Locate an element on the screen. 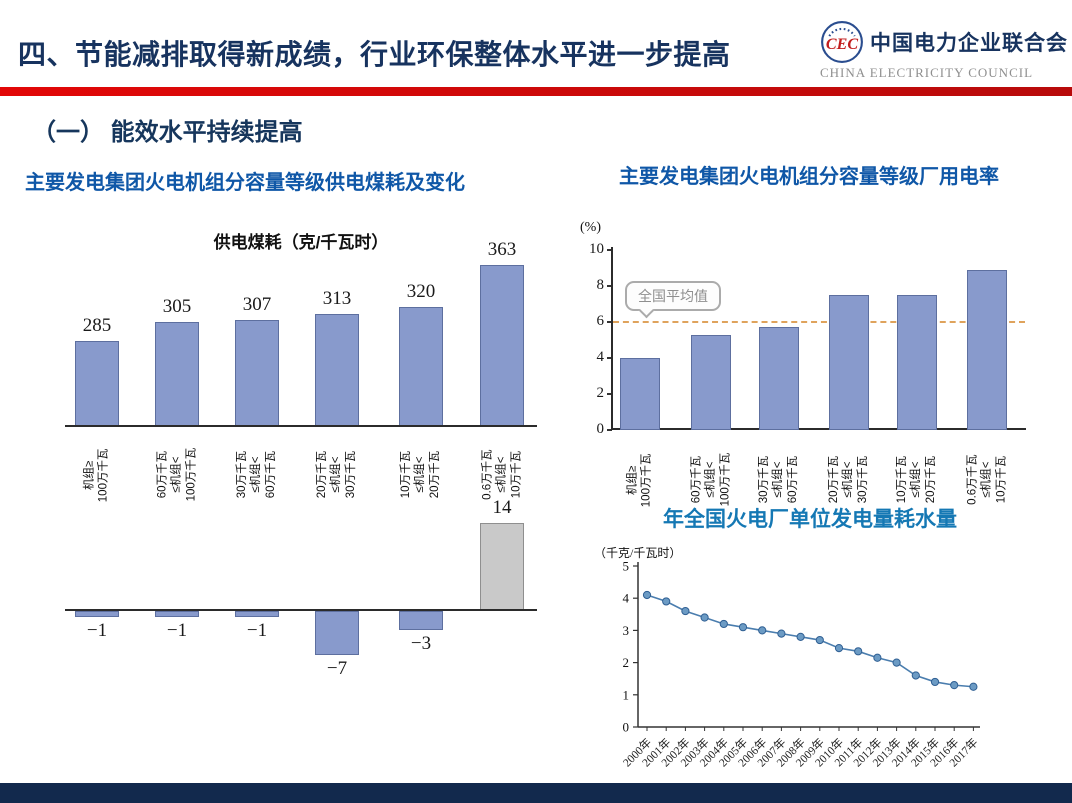 Image resolution: width=1072 pixels, height=803 pixels. change-bar-value-label: −7 is located at coordinates (337, 668).